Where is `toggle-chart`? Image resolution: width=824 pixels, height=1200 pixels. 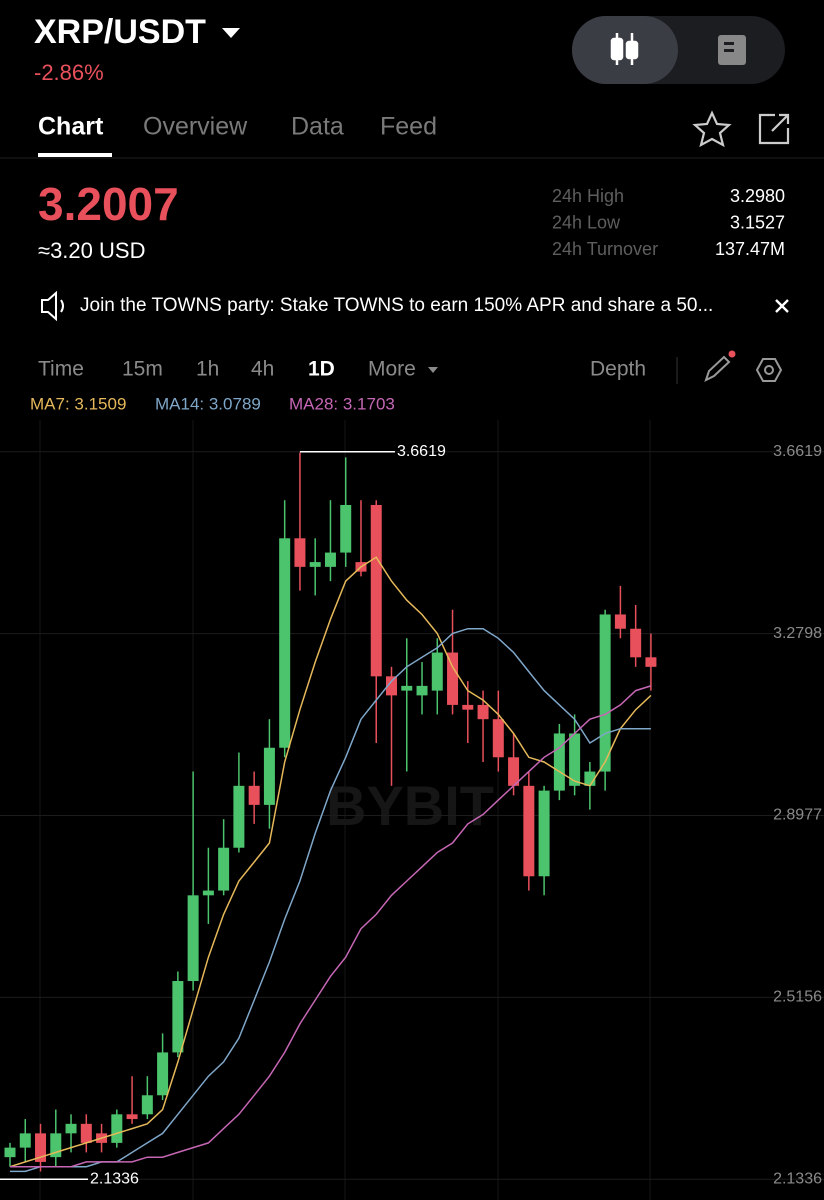
toggle-chart is located at coordinates (625, 50).